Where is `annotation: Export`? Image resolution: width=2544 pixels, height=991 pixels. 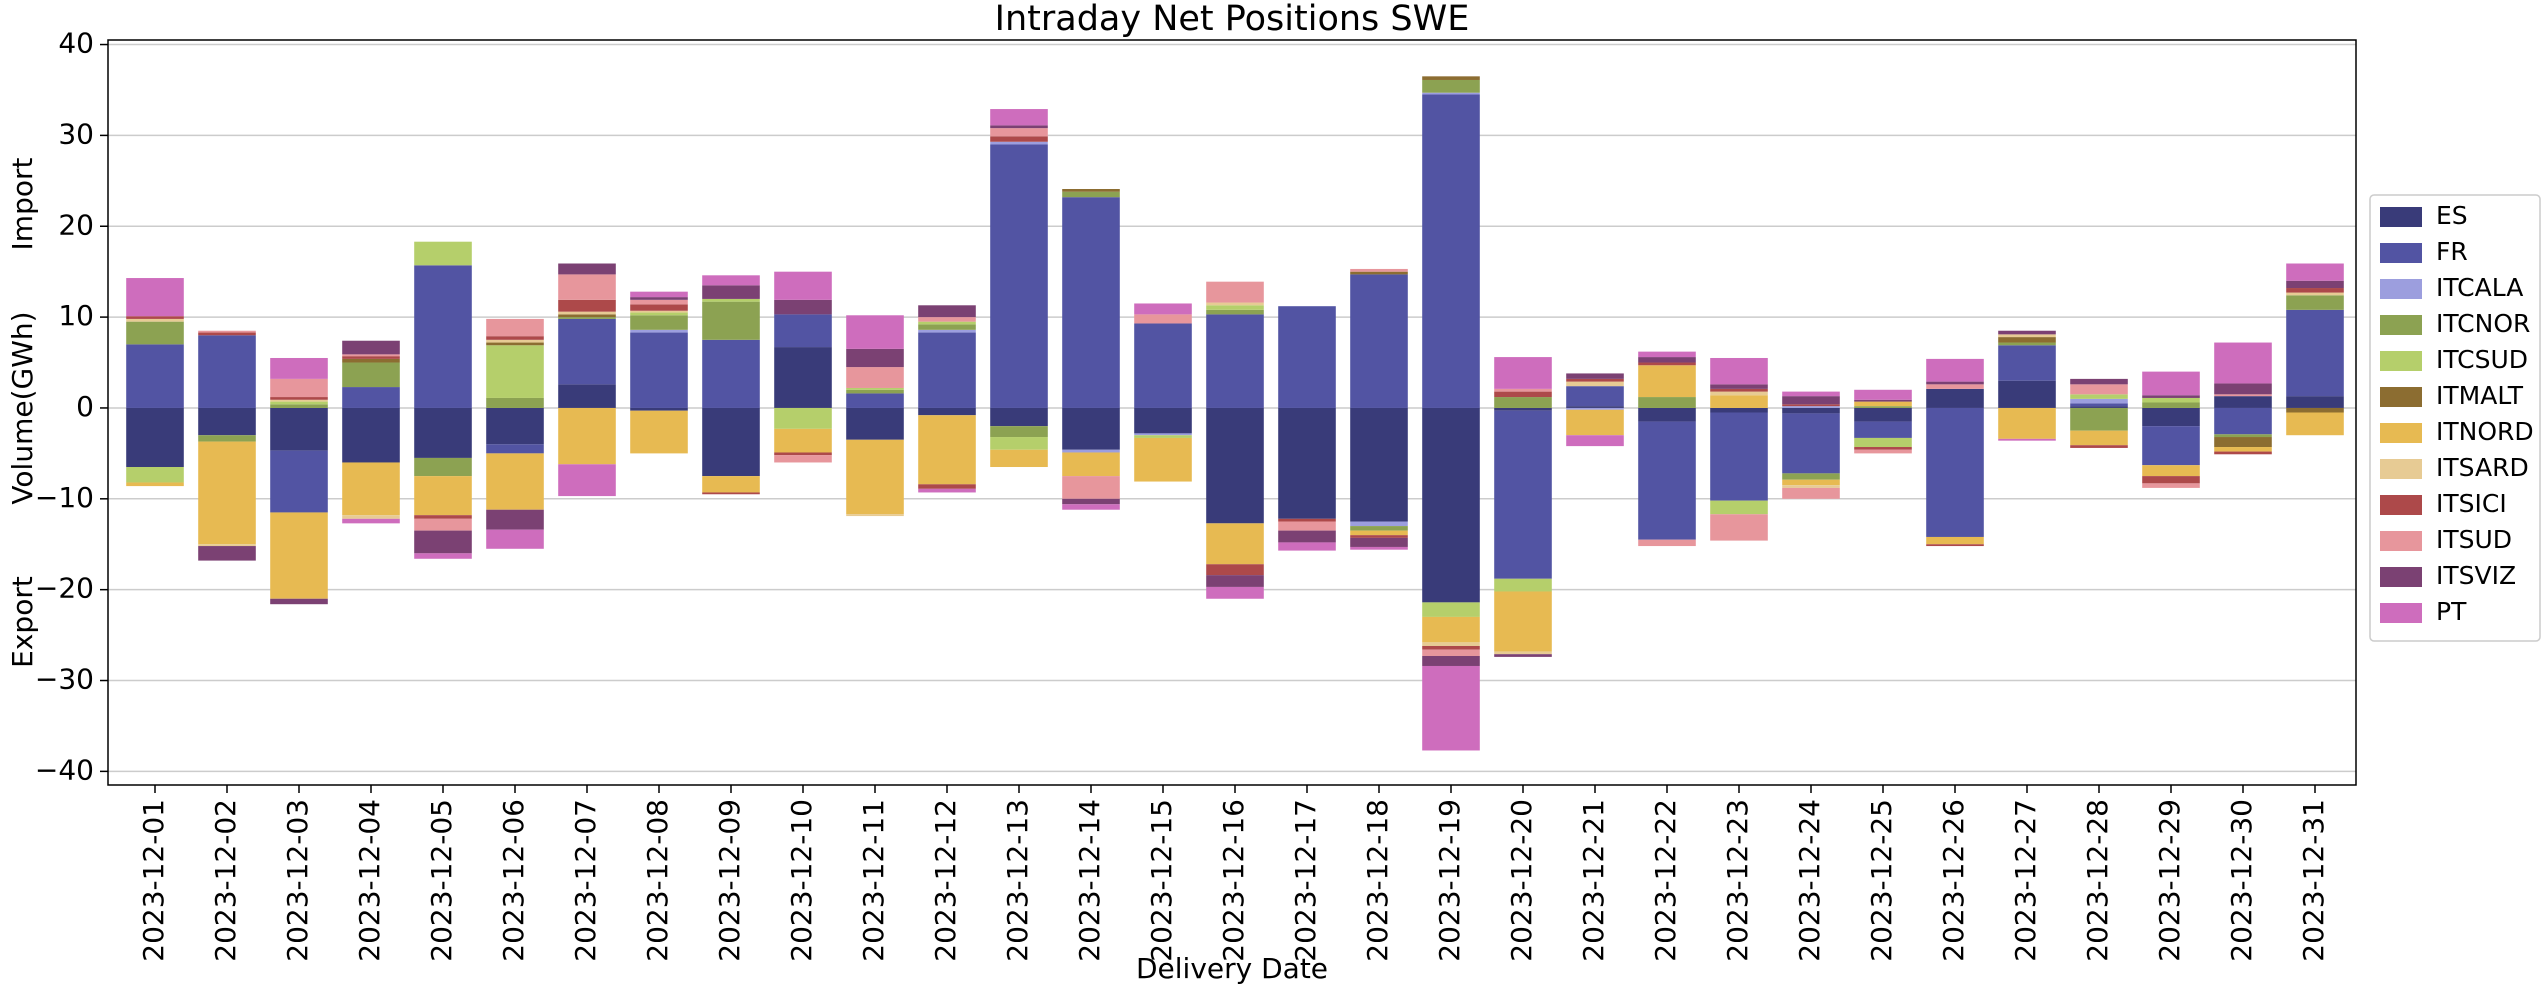 annotation: Export is located at coordinates (22, 622).